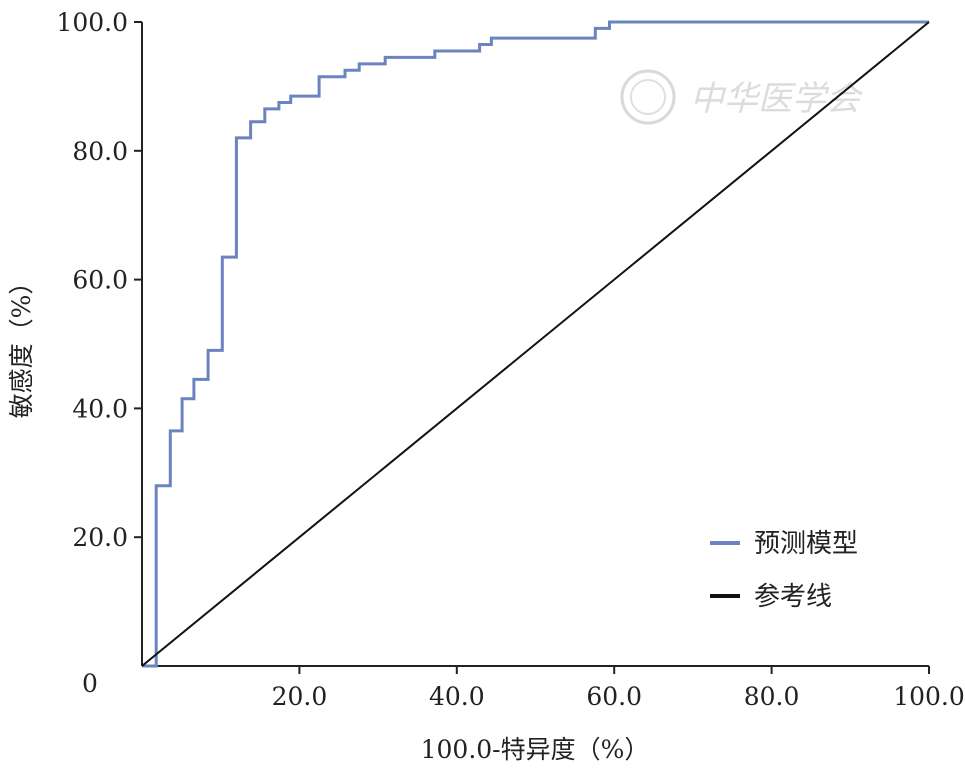 The image size is (965, 772). Describe the element at coordinates (100, 408) in the screenshot. I see `y-tick-label: 40.0` at that location.